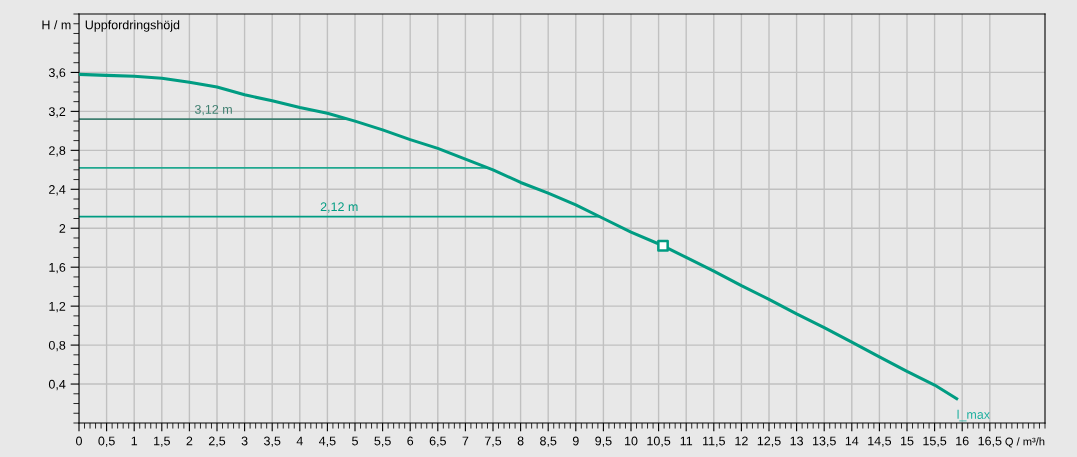  What do you see at coordinates (213, 110) in the screenshot?
I see `ref-line-label: 3,12 m` at bounding box center [213, 110].